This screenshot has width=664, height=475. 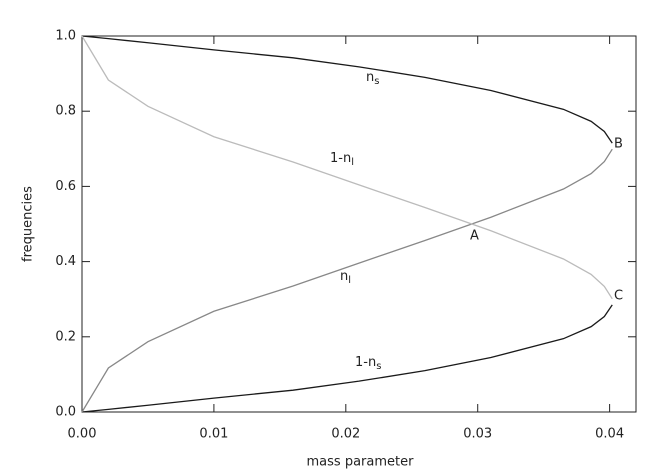 I want to click on y-tick-label: 0.0, so click(x=65, y=412).